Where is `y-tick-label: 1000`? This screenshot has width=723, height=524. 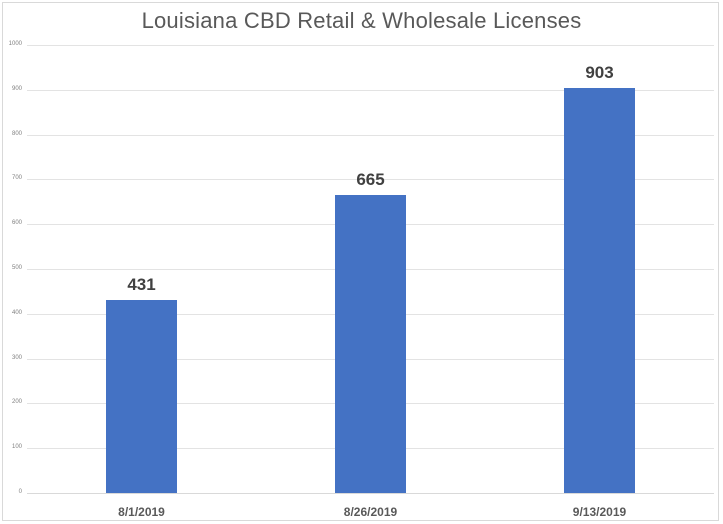 y-tick-label: 1000 is located at coordinates (15, 44).